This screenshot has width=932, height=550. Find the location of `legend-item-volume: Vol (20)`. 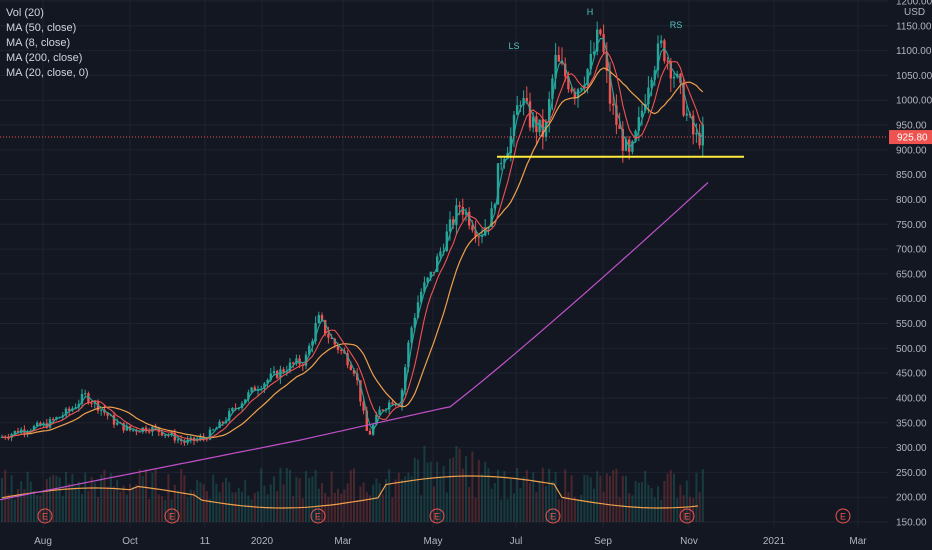

legend-item-volume: Vol (20) is located at coordinates (25, 13).